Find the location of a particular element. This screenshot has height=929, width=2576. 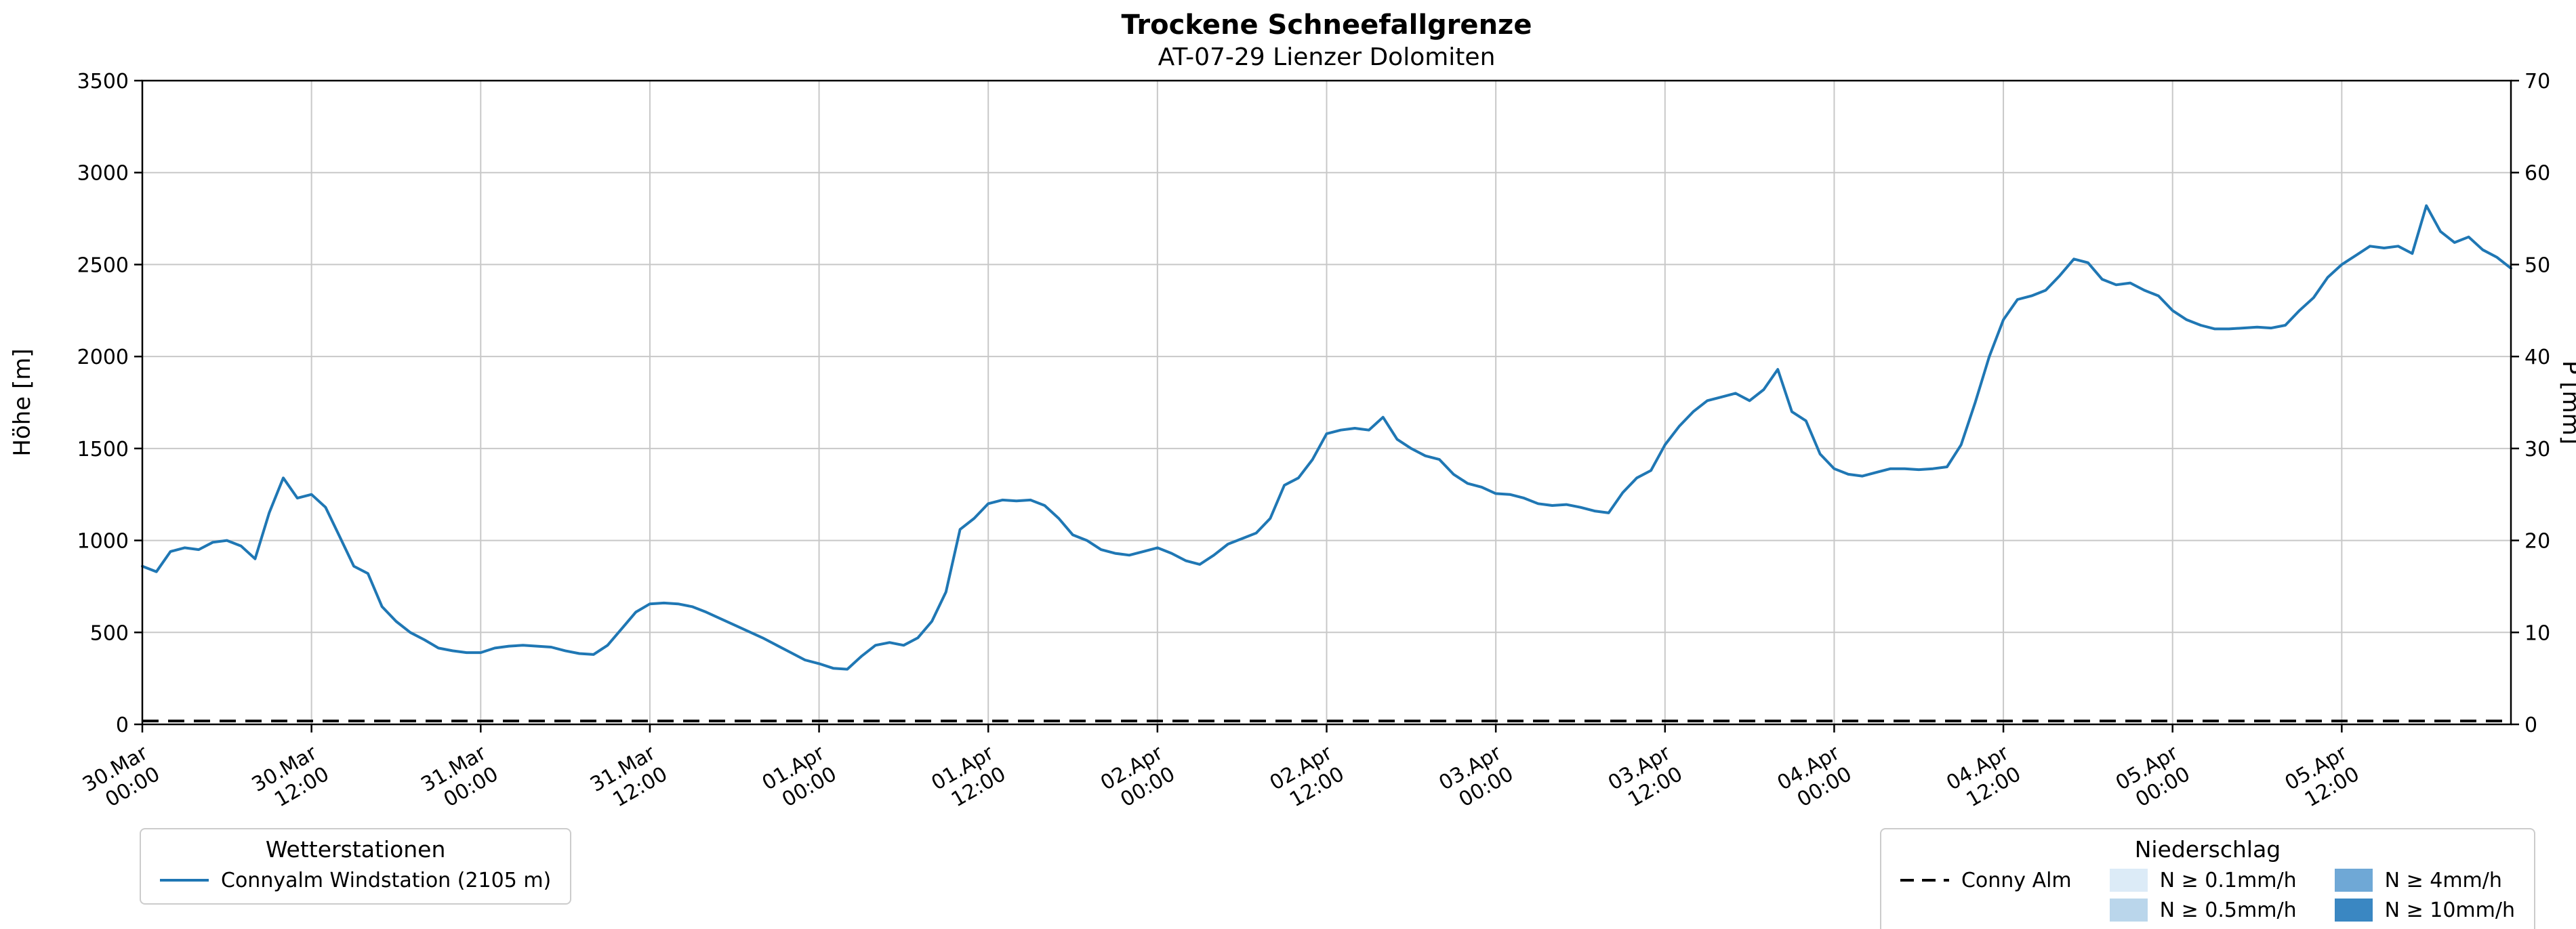

precip-patch-0-5-icon is located at coordinates (2128, 911).